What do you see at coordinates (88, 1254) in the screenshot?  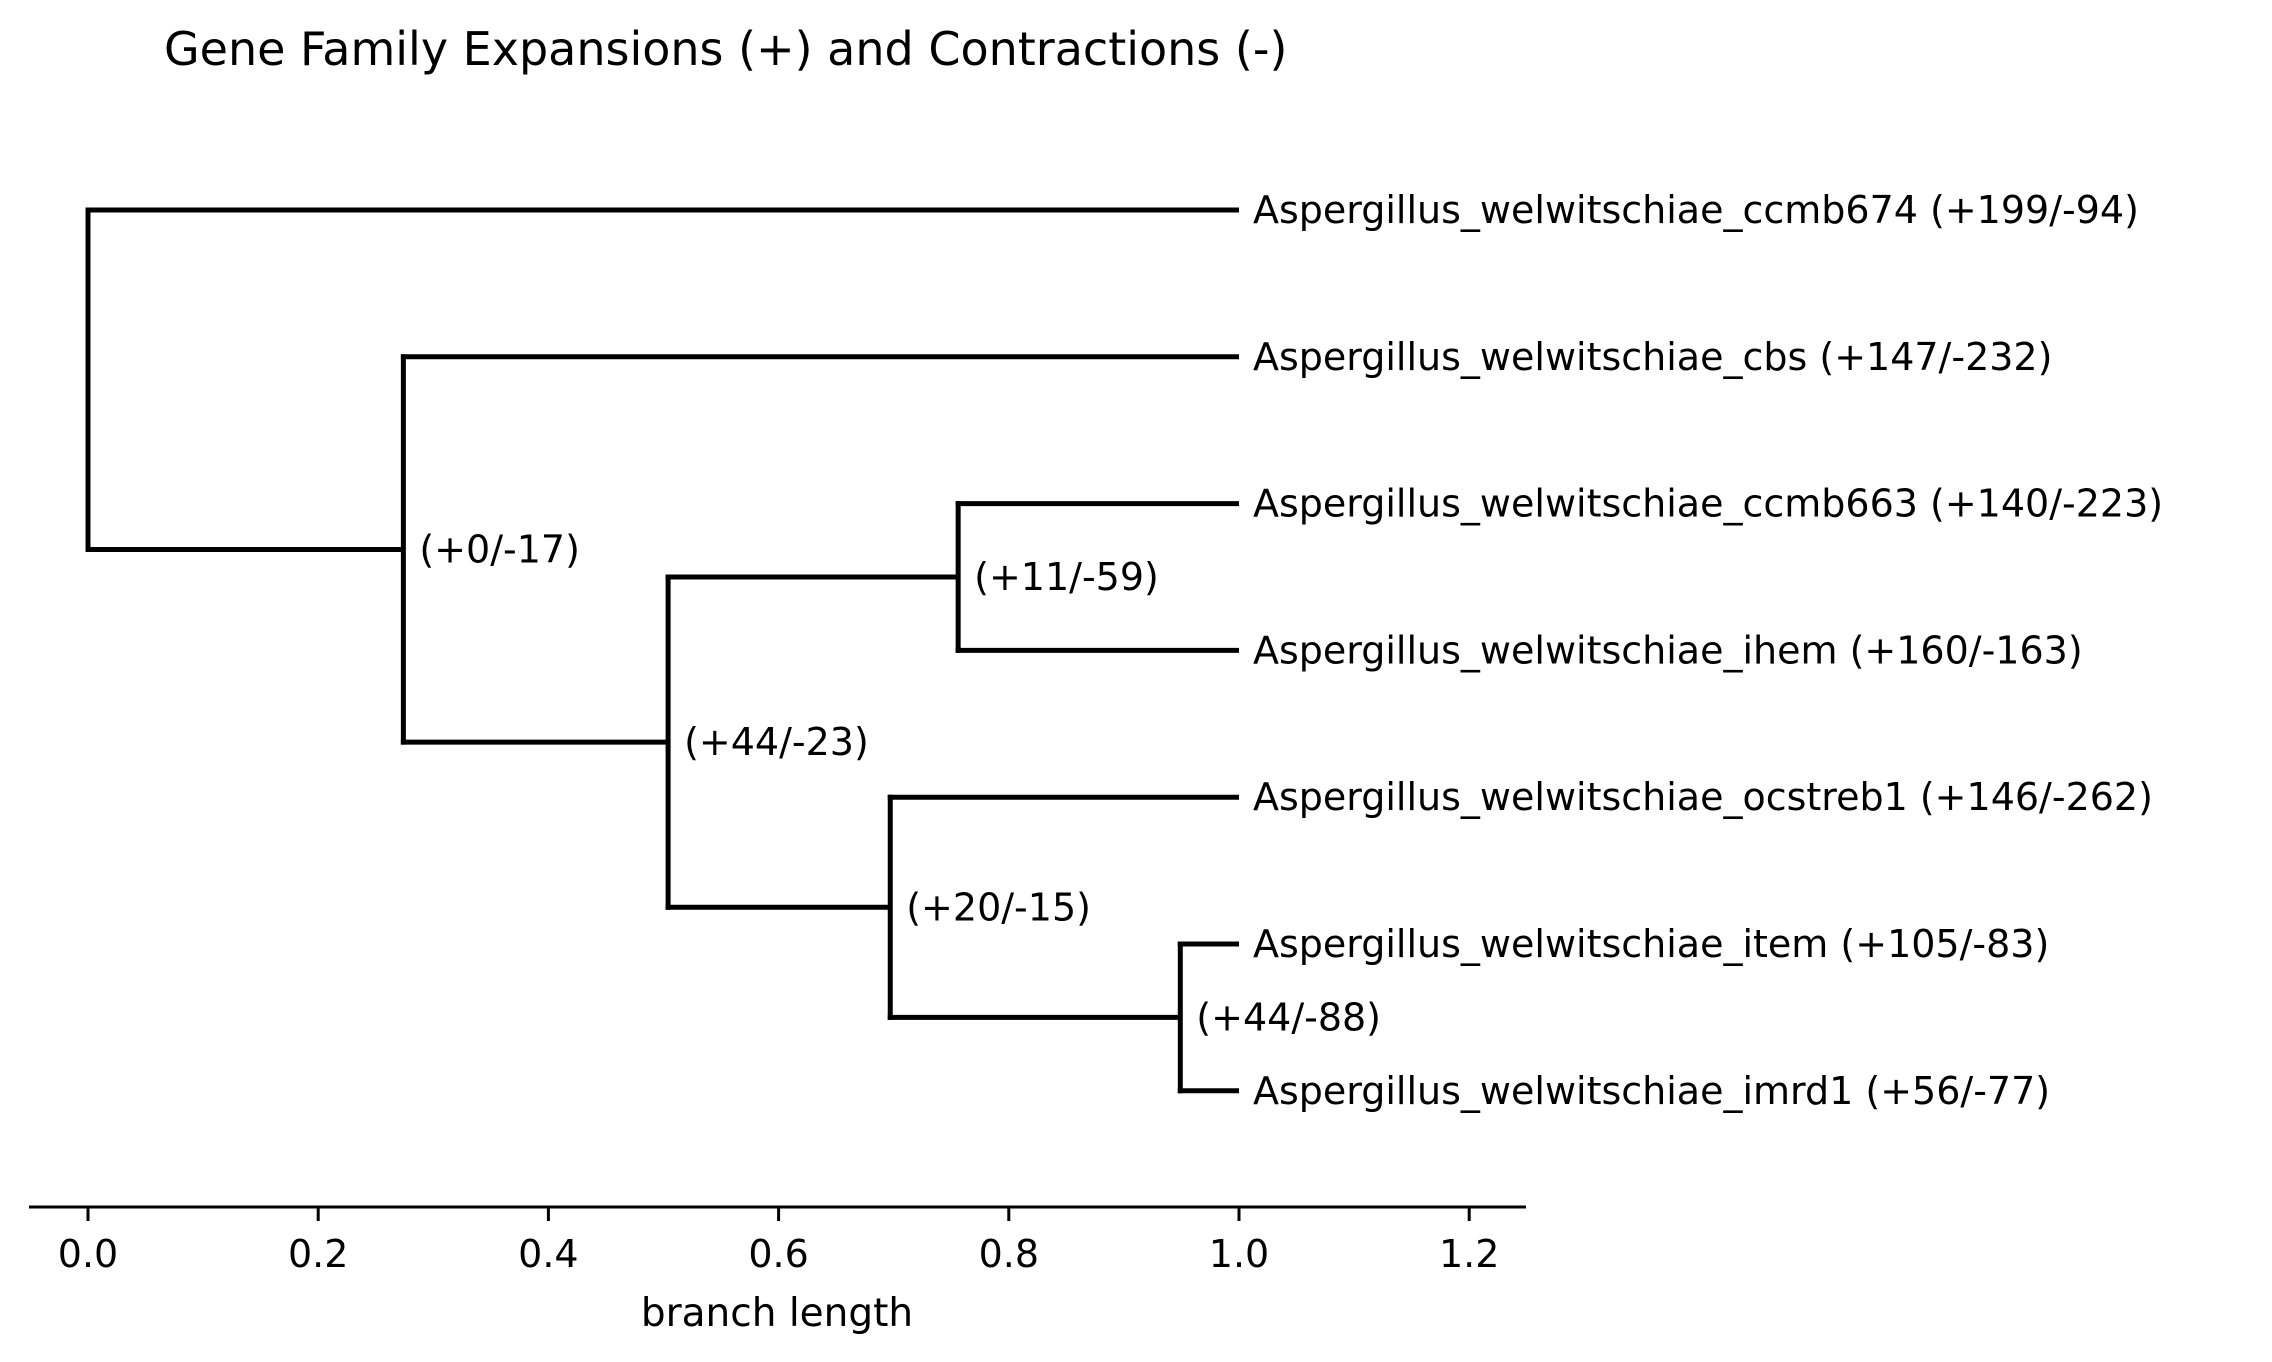 I see `x-tick-label: 0.0` at bounding box center [88, 1254].